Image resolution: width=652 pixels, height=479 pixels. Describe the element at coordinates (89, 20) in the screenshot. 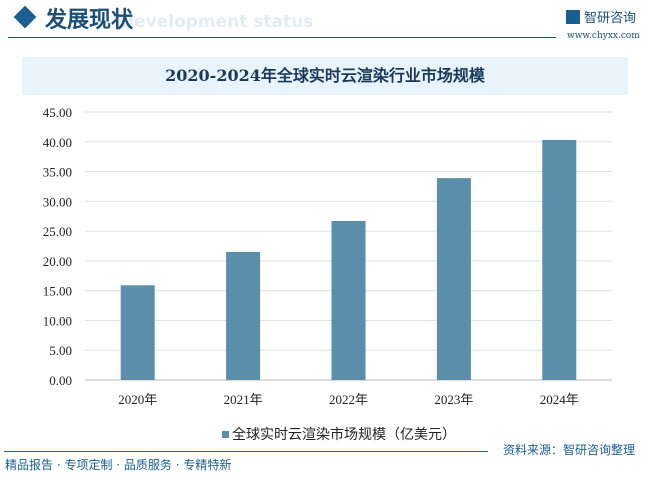

I see `section-title: 发展现状` at that location.